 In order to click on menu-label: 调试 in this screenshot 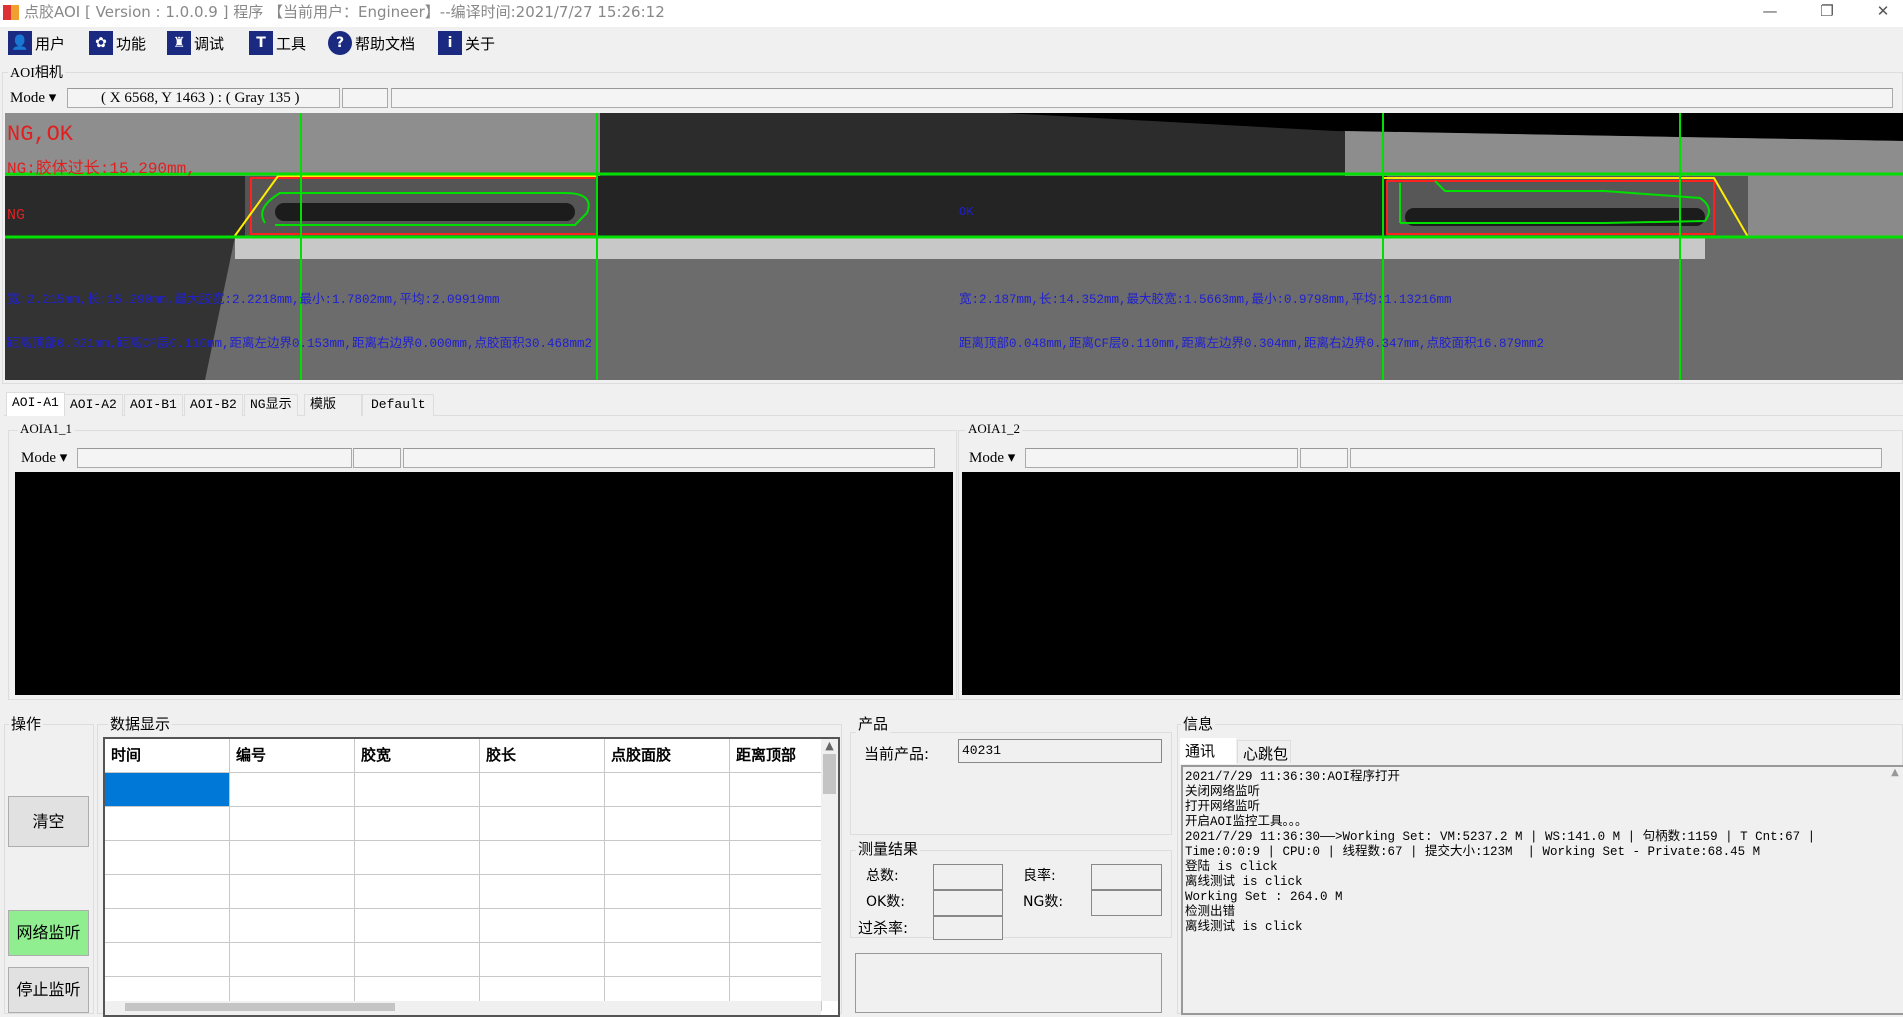, I will do `click(209, 43)`.